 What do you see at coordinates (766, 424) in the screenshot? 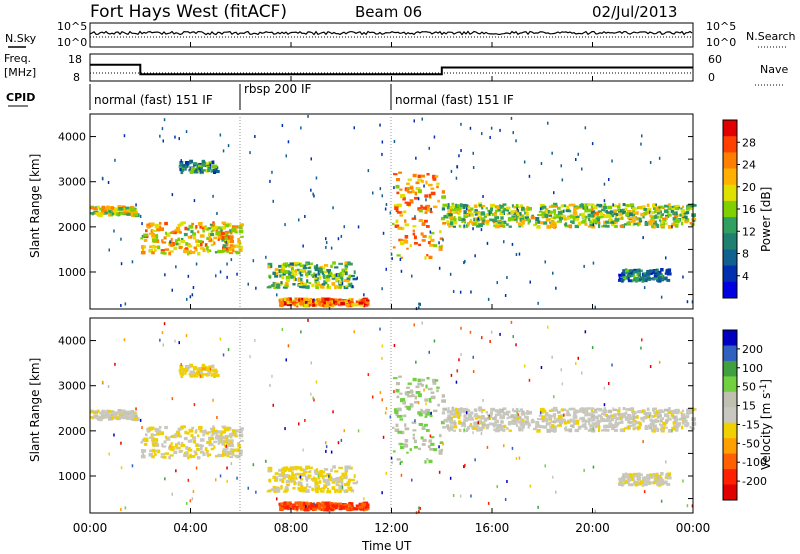
I see `velocity-colorbar-label: Velocity [m s-1]` at bounding box center [766, 424].